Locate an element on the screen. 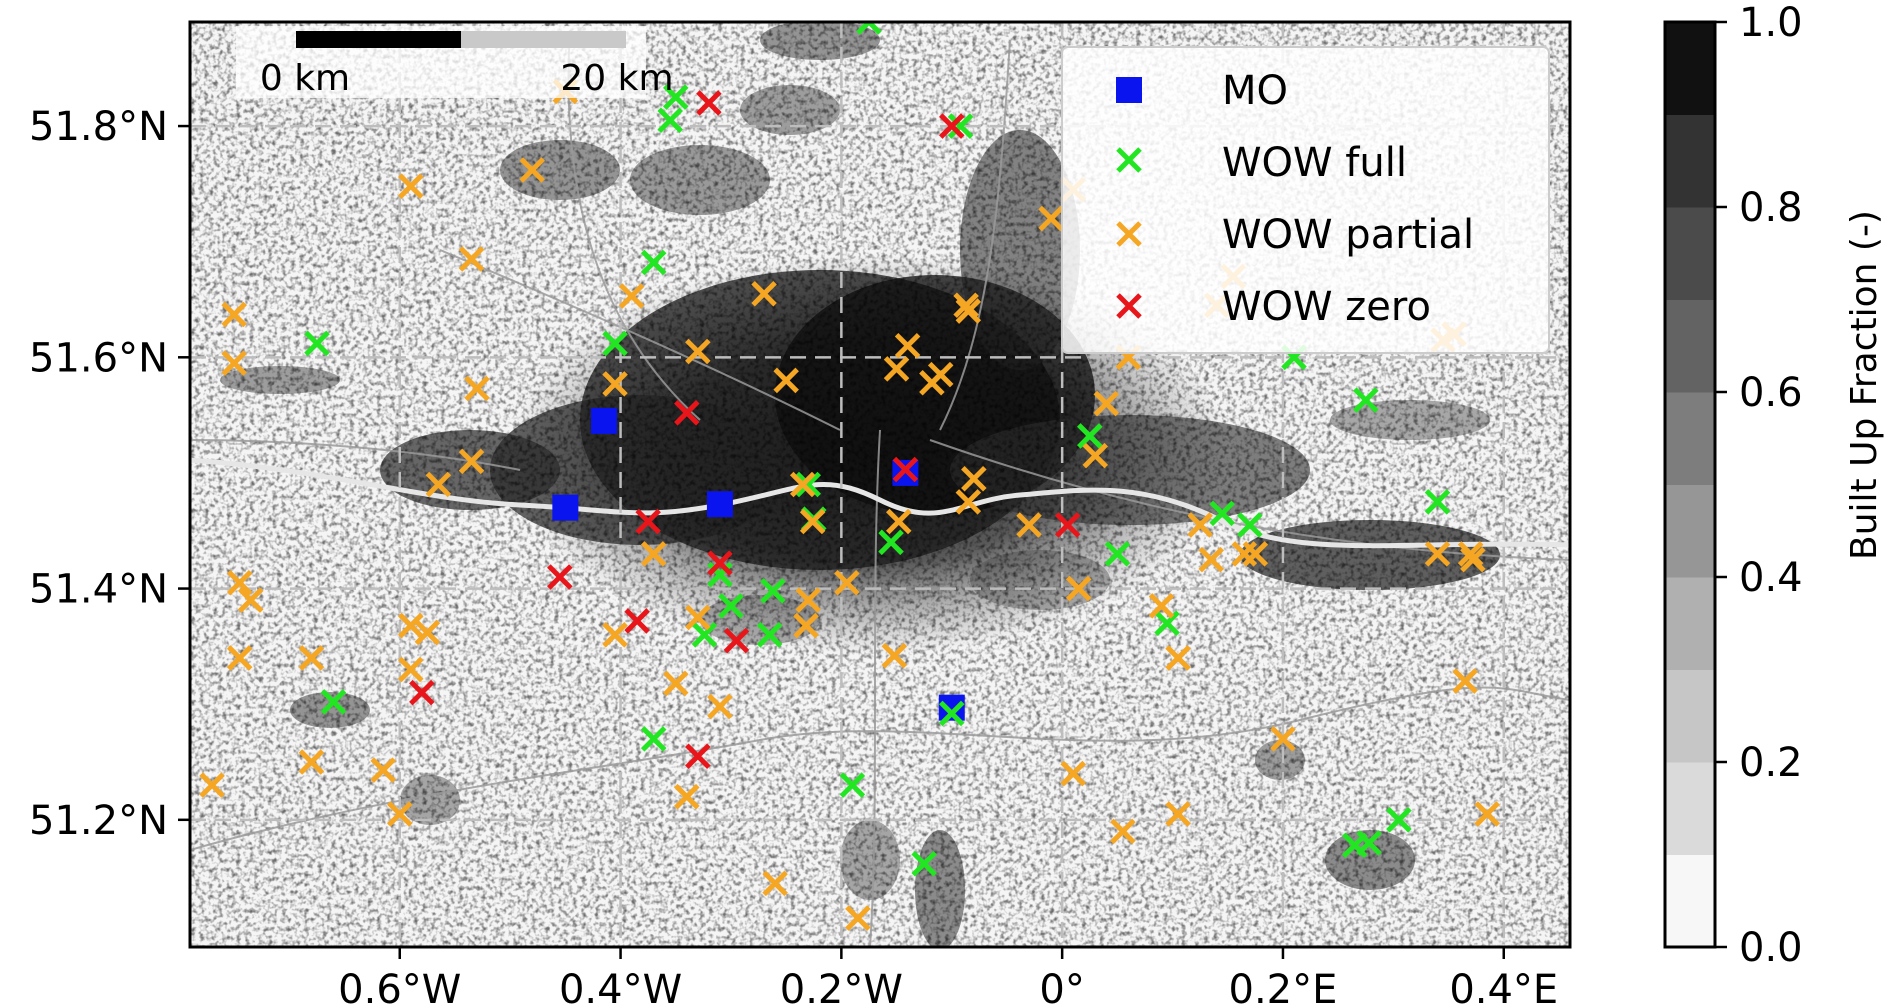 This screenshot has height=1008, width=1890. legend-marker-wow-full is located at coordinates (1129, 160).